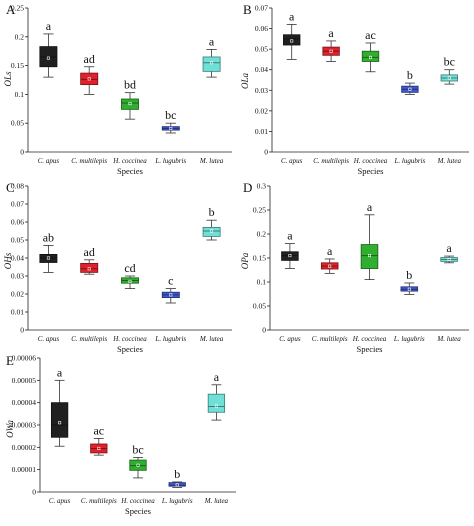 This screenshot has width=474, height=526. What do you see at coordinates (10, 429) in the screenshot?
I see `y-axis-title: OWa` at bounding box center [10, 429].